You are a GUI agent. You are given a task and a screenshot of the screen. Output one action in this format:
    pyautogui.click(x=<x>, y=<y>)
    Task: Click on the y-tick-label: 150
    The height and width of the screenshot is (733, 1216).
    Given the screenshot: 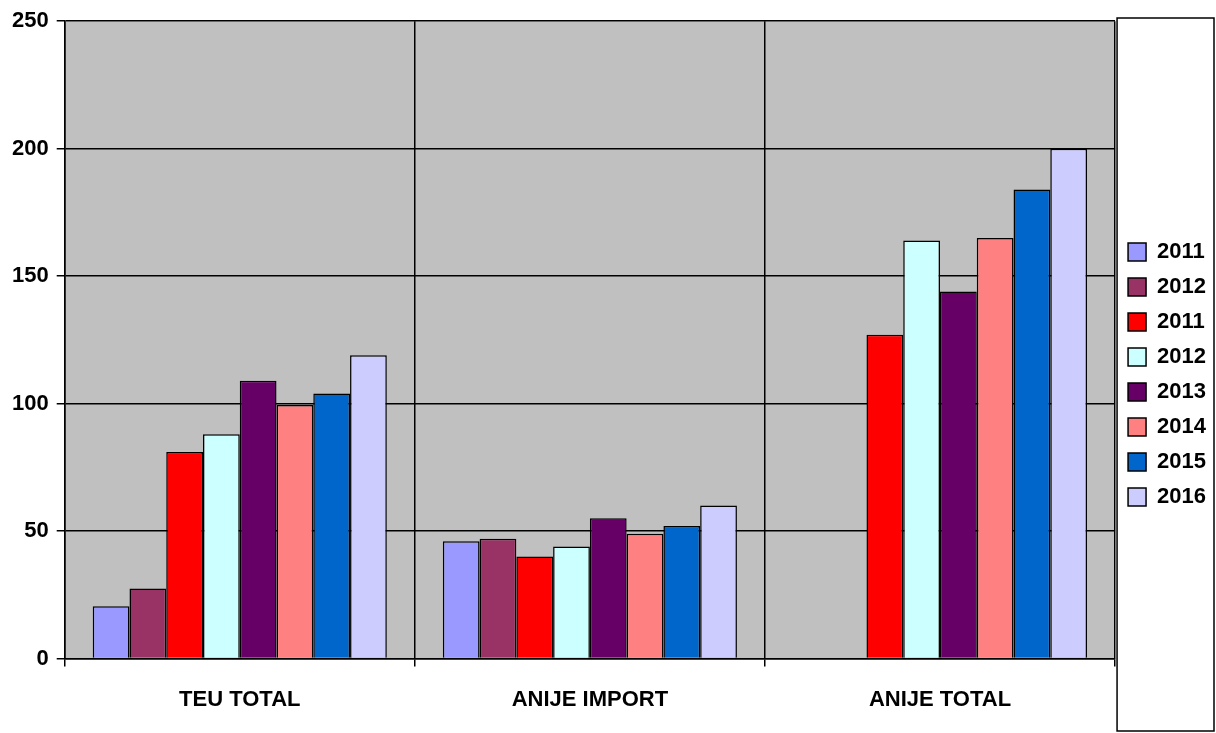 What is the action you would take?
    pyautogui.click(x=30, y=275)
    